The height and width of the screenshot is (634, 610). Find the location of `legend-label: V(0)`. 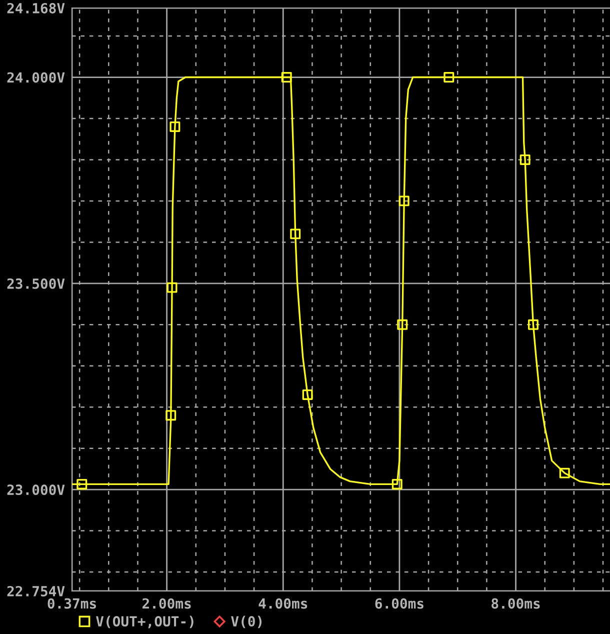

legend-label: V(0) is located at coordinates (246, 622).